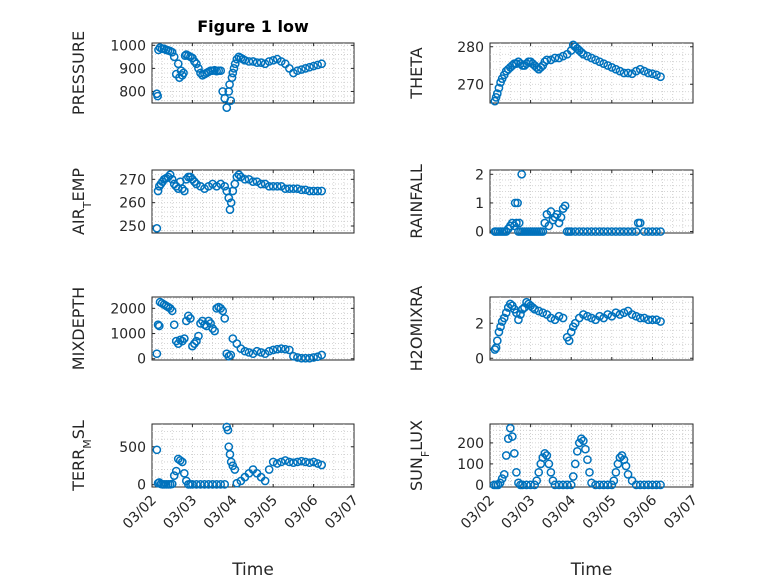 This screenshot has height=583, width=778. I want to click on y-tick-label: 900, so click(132, 69).